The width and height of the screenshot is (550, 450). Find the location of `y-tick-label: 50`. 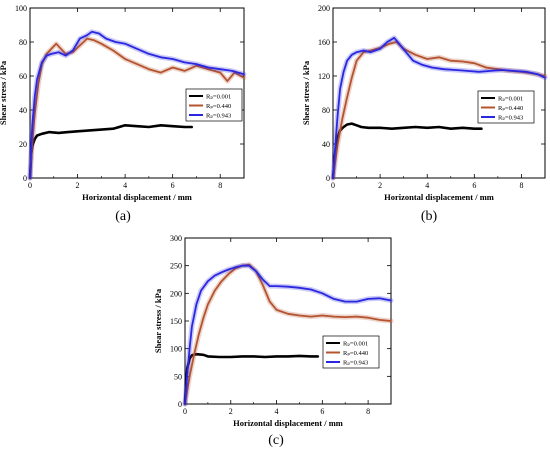

y-tick-label: 50 is located at coordinates (178, 376).